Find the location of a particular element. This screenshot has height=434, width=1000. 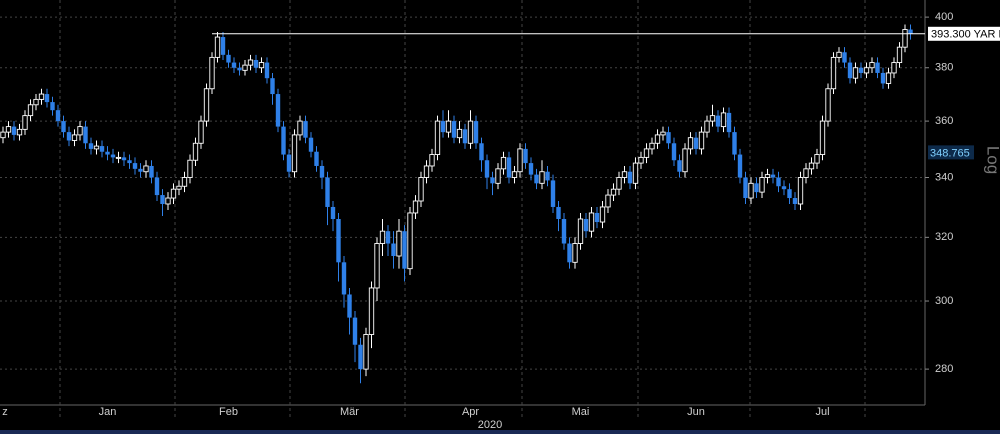

y-tick-label: 380 is located at coordinates (944, 68).